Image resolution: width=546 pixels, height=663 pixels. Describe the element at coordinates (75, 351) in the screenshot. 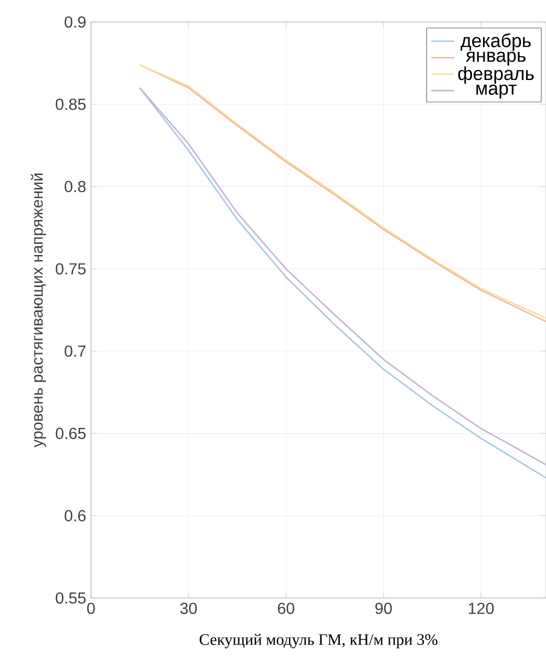

I see `y-tick-label: 0.7` at that location.